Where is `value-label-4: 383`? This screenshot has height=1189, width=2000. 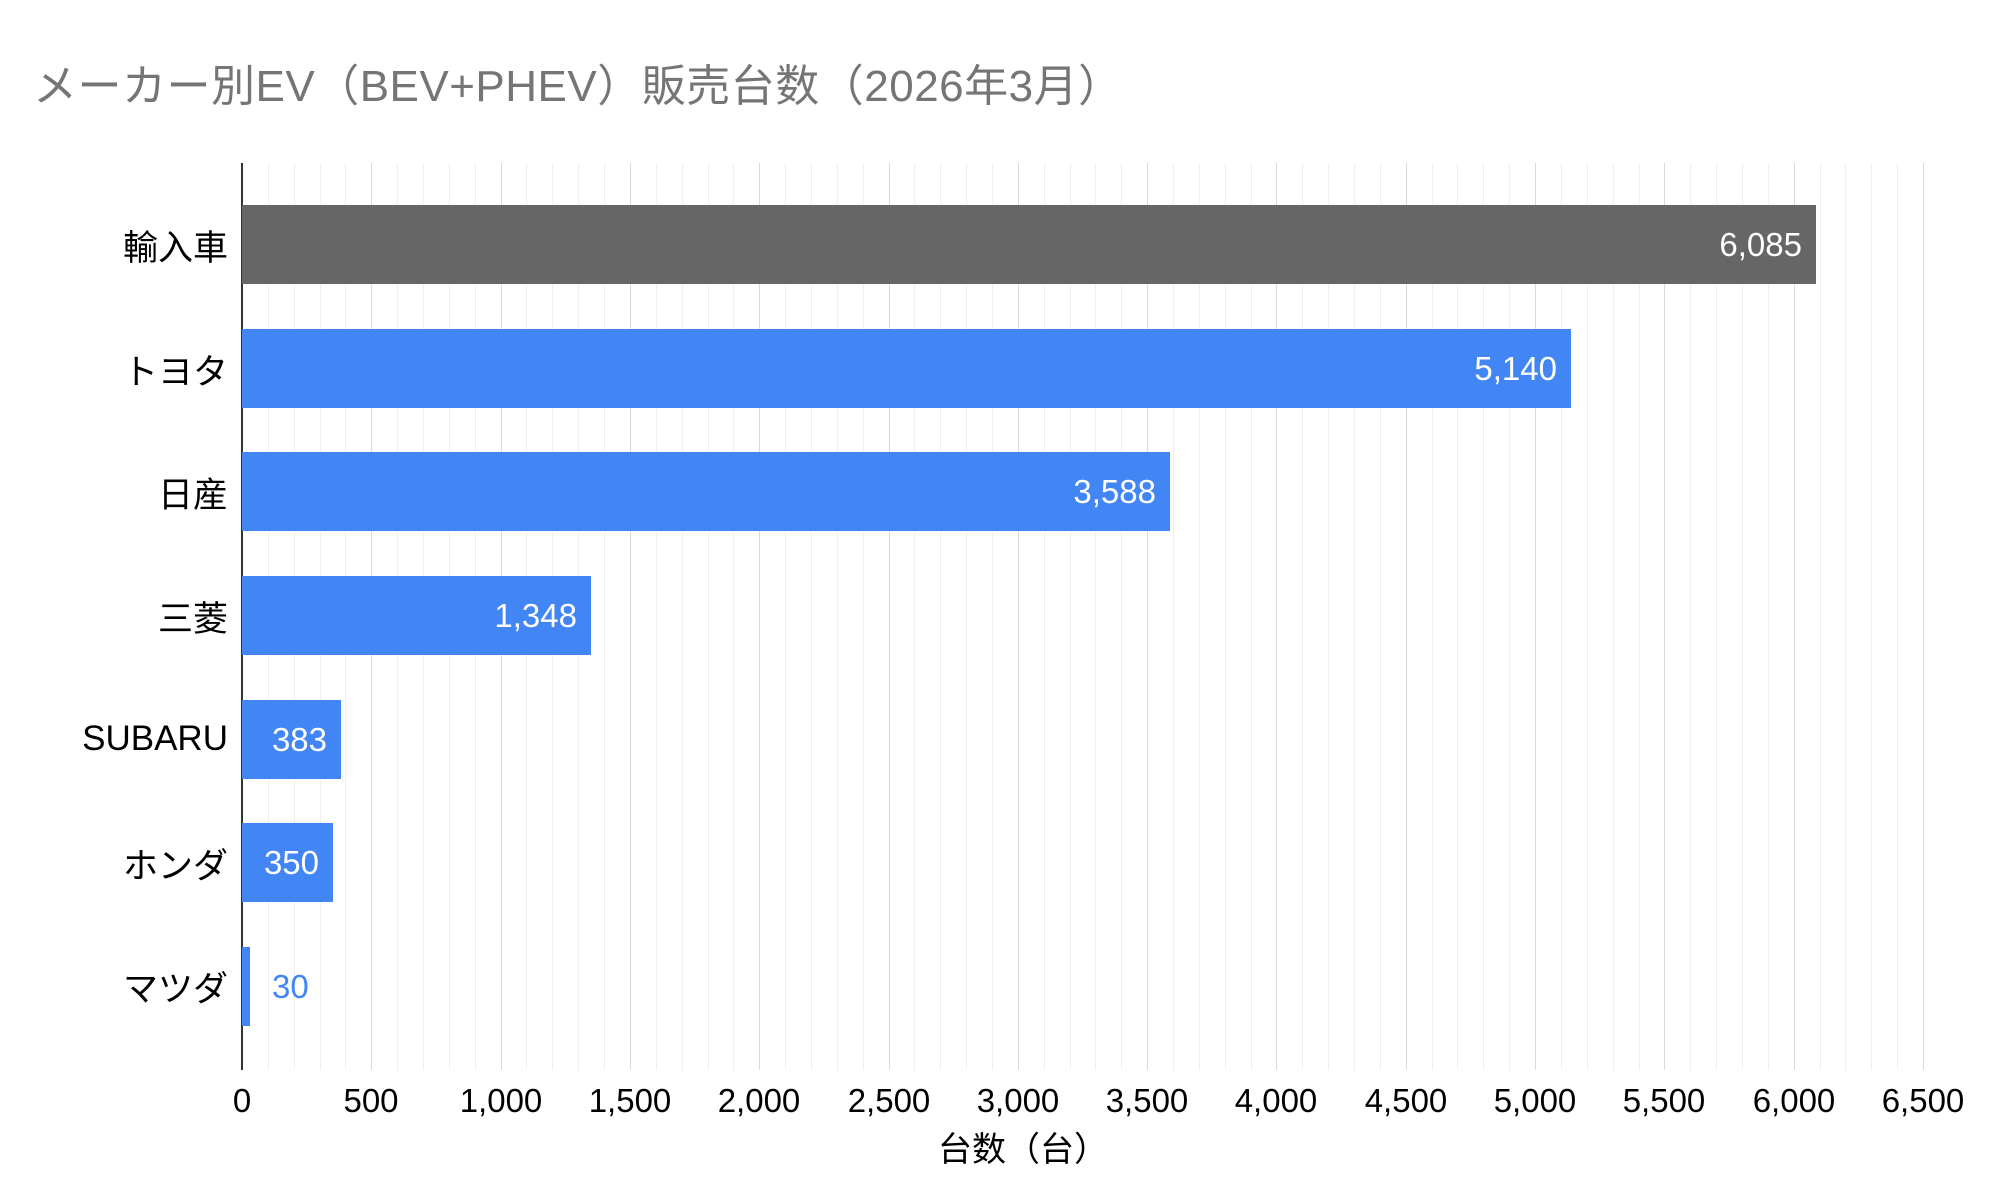
value-label-4: 383 is located at coordinates (299, 739).